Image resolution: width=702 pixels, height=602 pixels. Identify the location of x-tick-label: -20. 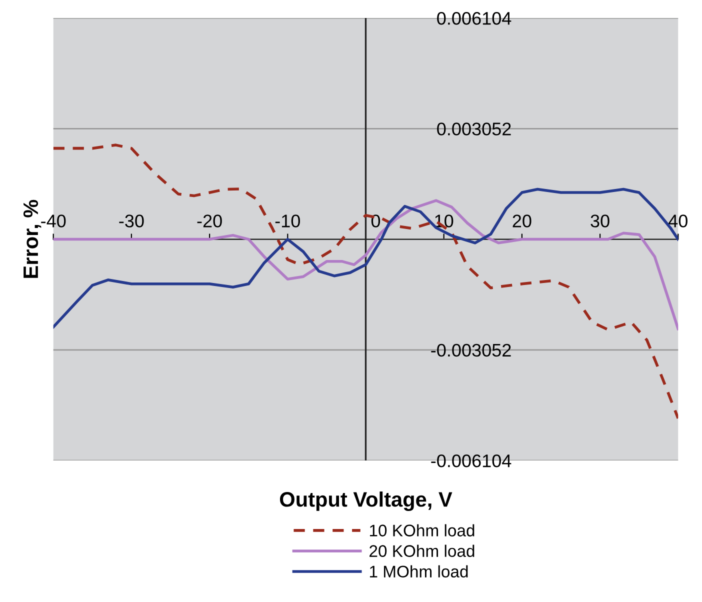
(209, 221).